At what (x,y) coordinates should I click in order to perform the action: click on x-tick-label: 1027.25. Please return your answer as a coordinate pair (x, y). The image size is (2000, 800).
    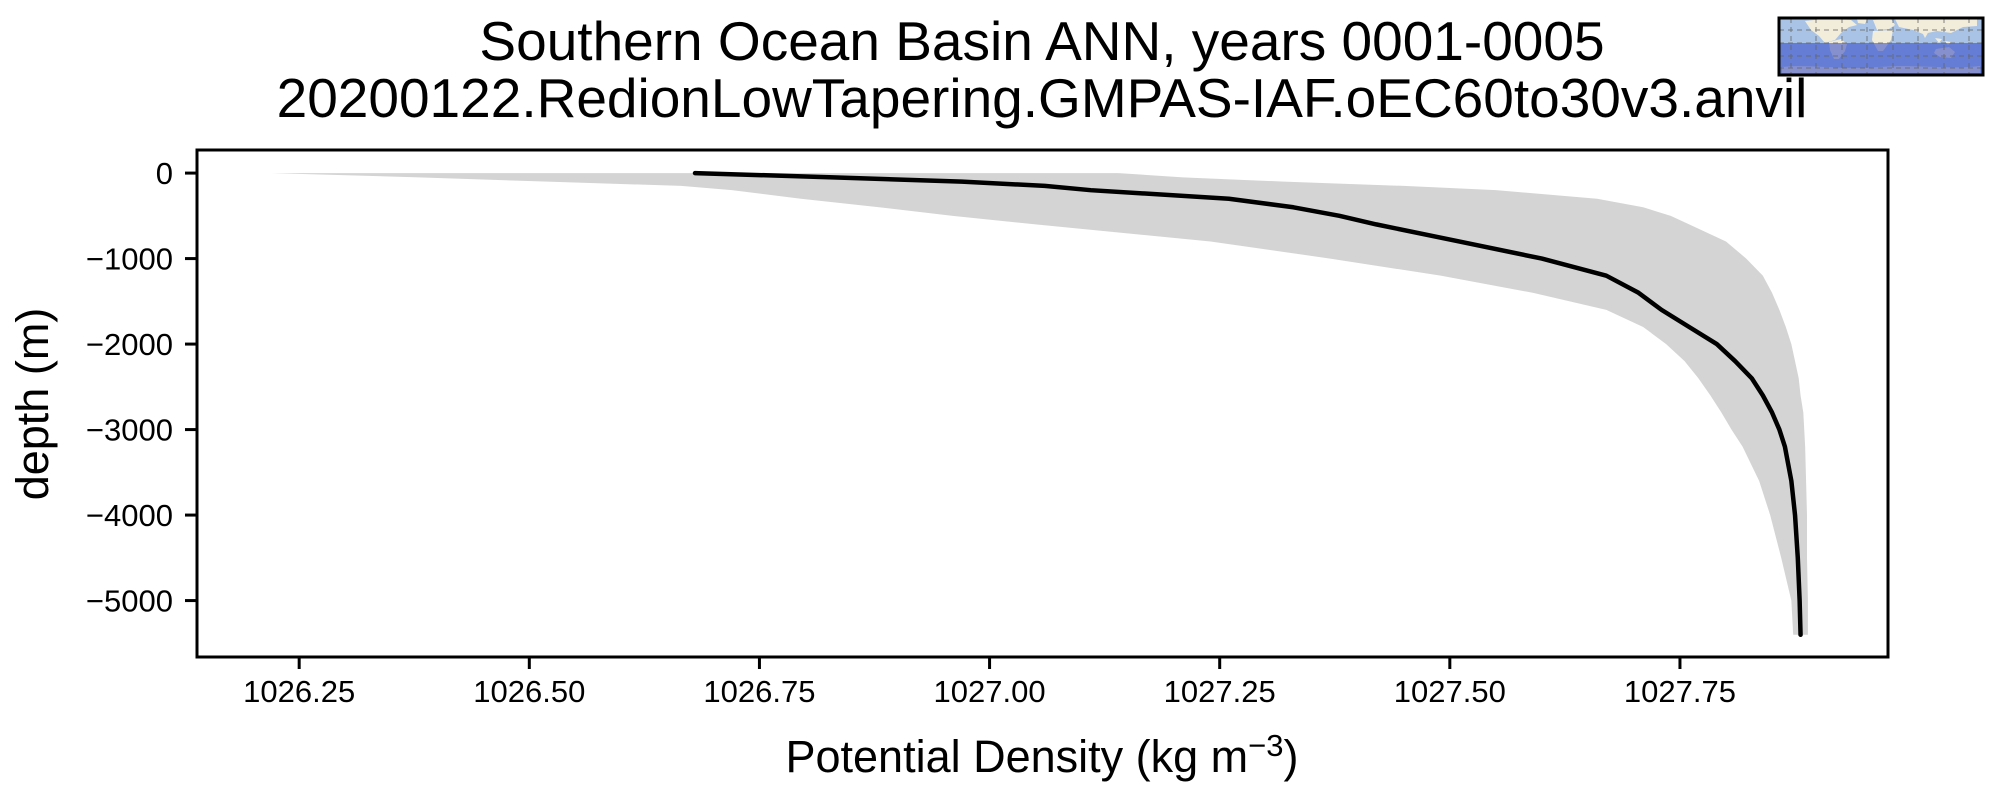
    Looking at the image, I should click on (1220, 691).